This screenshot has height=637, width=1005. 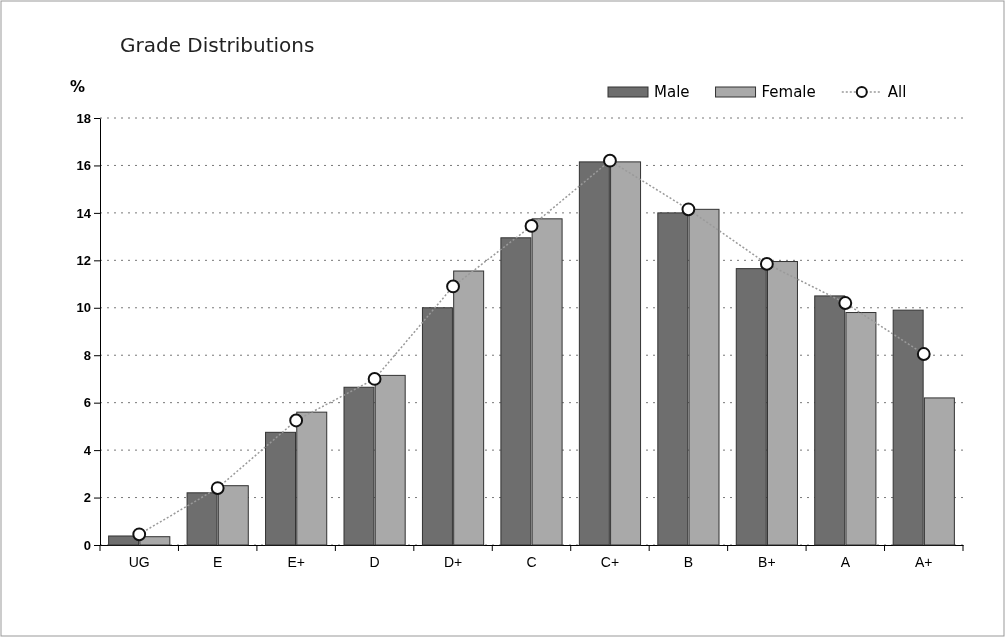 What do you see at coordinates (217, 45) in the screenshot?
I see `chart-title: Grade Distributions` at bounding box center [217, 45].